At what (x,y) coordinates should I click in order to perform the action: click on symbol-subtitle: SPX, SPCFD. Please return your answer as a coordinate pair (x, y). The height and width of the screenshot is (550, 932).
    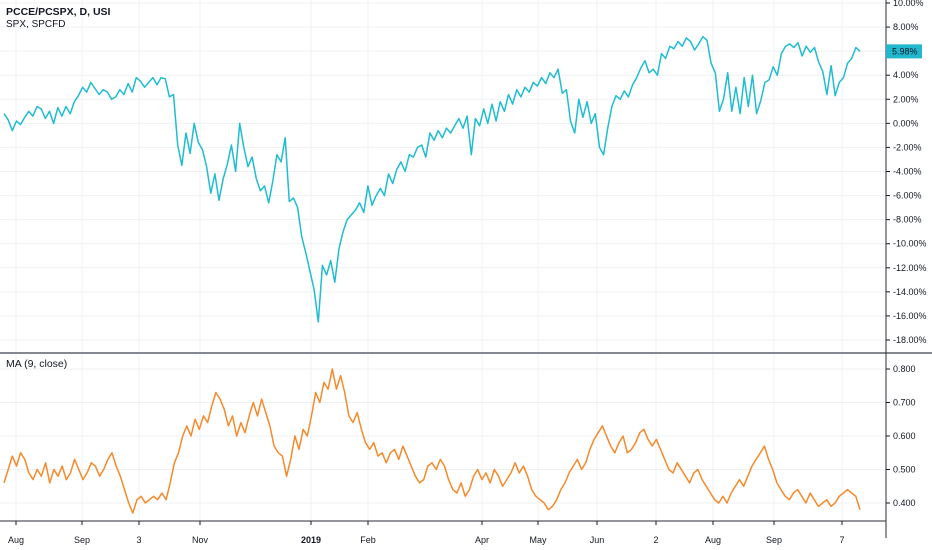
    Looking at the image, I should click on (36, 24).